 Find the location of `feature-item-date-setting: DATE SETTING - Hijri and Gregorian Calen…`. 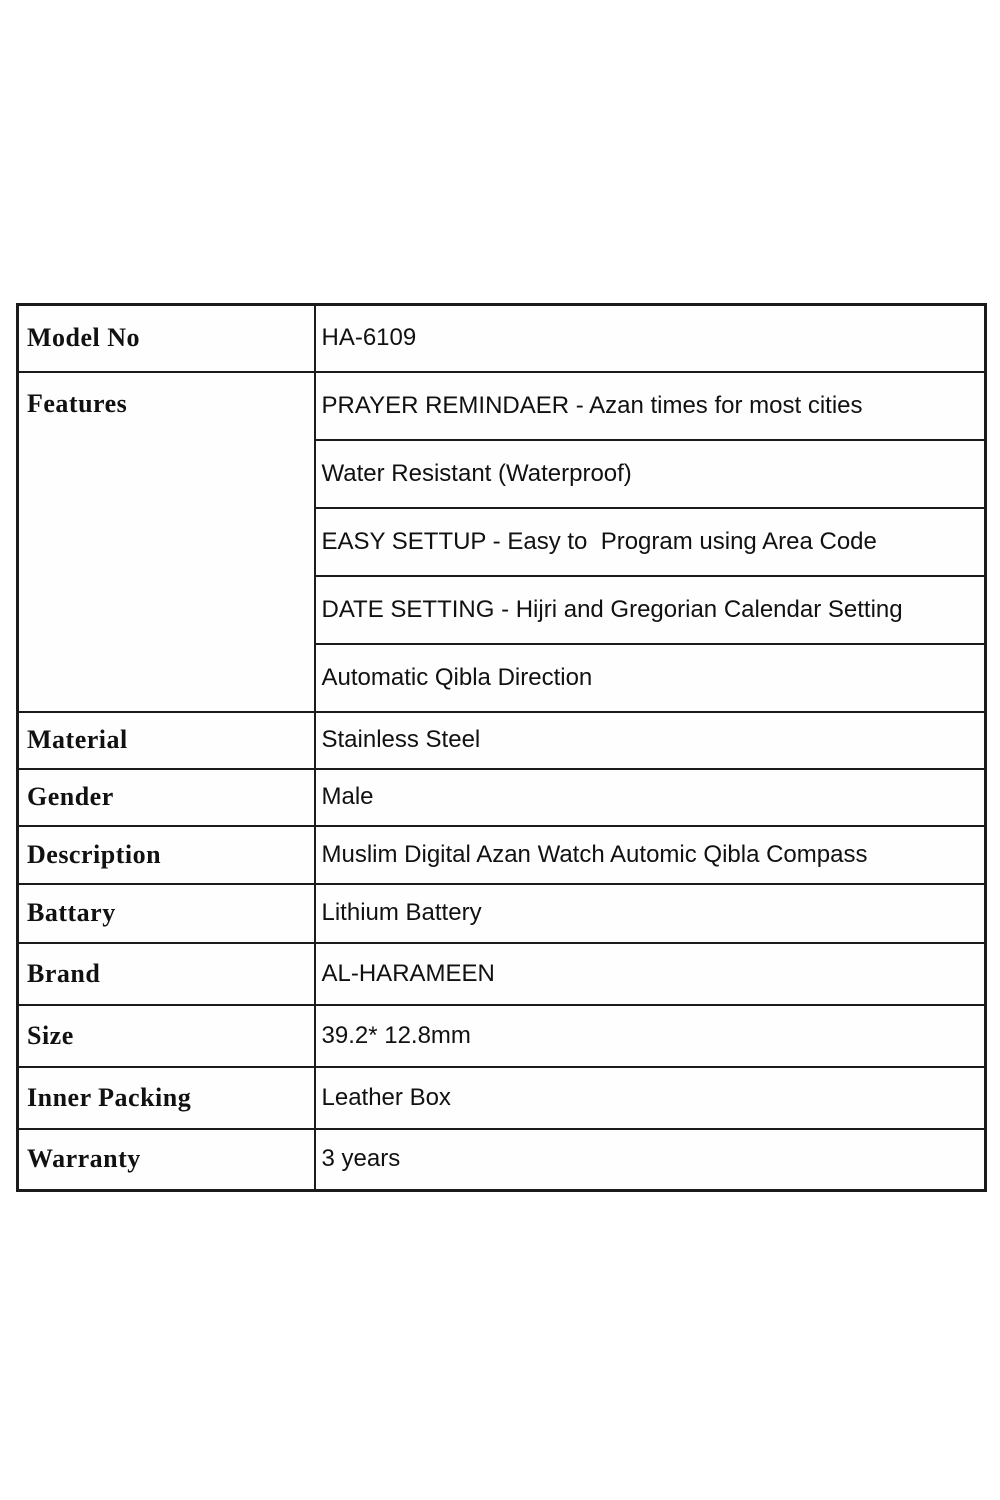

feature-item-date-setting: DATE SETTING - Hijri and Gregorian Calen… is located at coordinates (650, 609).